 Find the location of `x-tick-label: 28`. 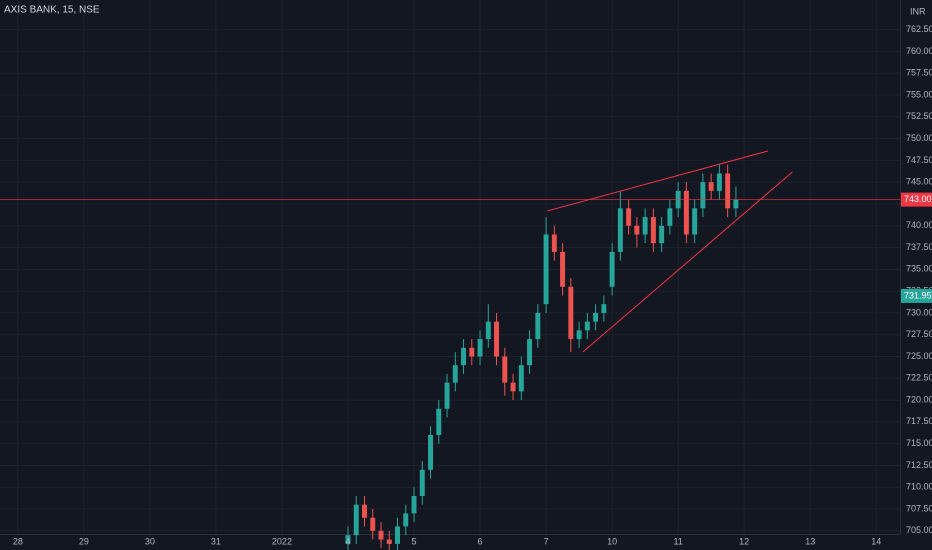

x-tick-label: 28 is located at coordinates (18, 541).